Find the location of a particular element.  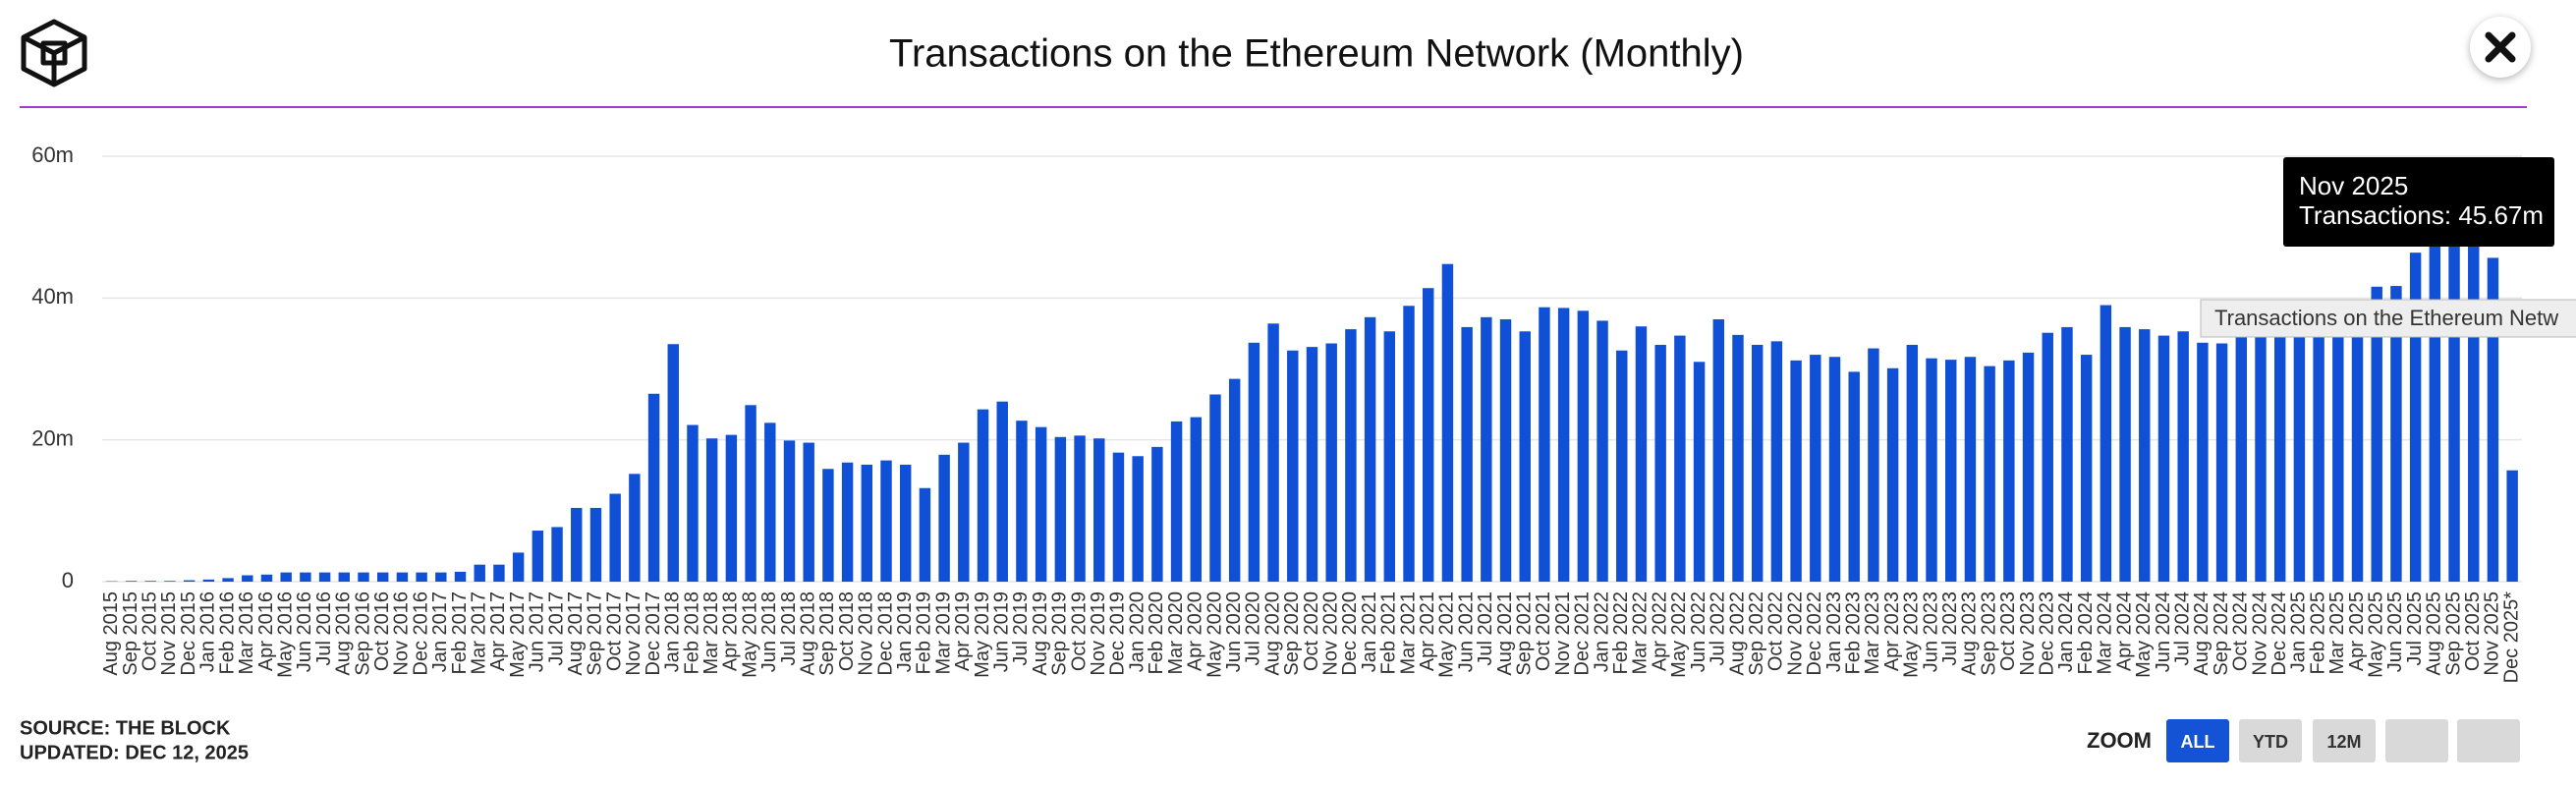

x-tick-label: Feb 2022 is located at coordinates (1621, 633).